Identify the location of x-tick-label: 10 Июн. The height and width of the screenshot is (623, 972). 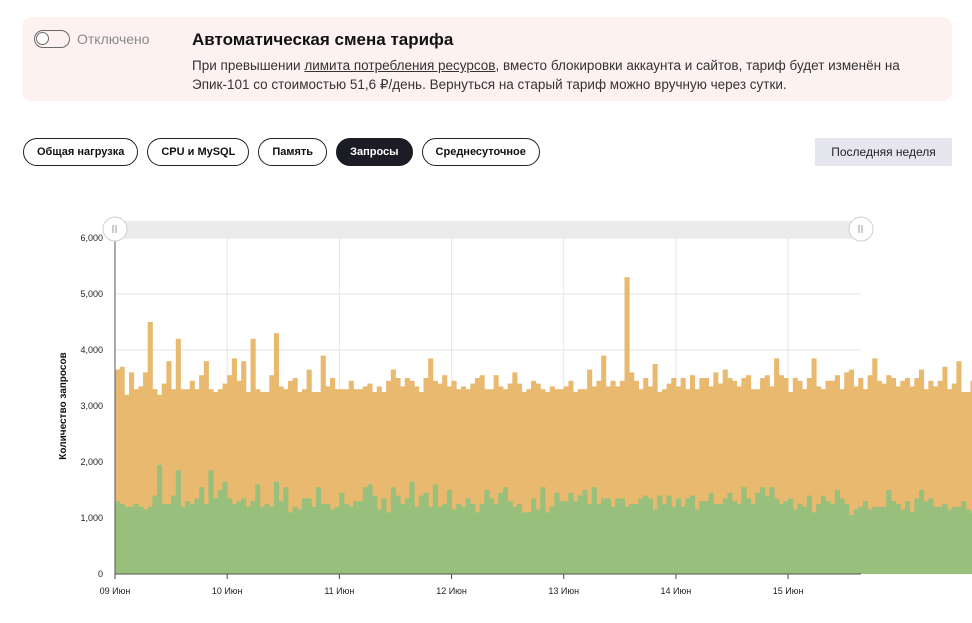
(227, 591).